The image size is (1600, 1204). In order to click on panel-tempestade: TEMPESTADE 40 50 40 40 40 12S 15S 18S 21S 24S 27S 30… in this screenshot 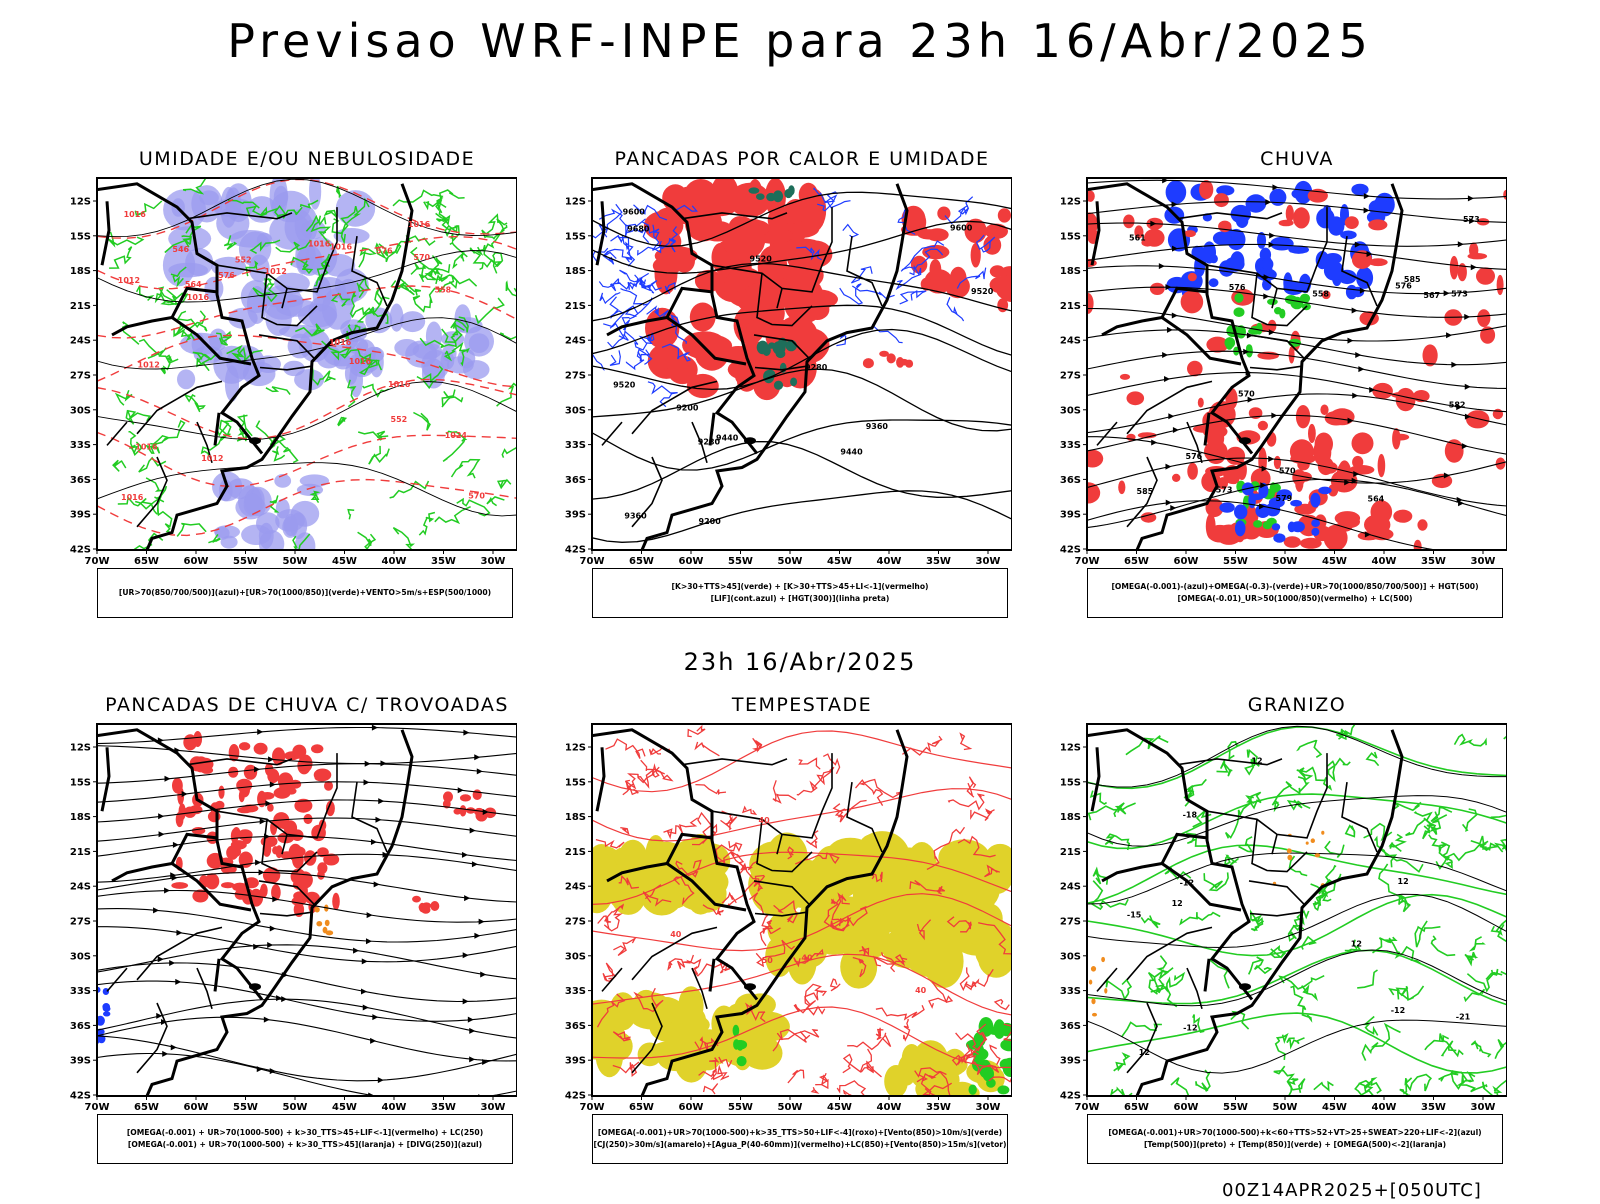, I will do `click(823, 949)`.